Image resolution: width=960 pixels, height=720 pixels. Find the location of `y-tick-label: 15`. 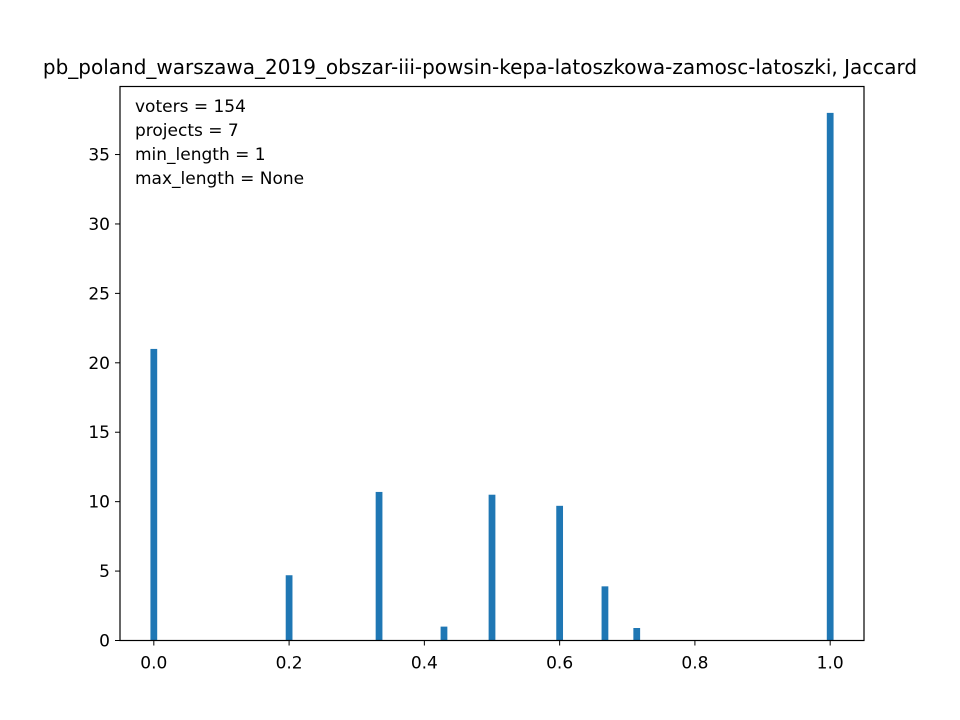

y-tick-label: 15 is located at coordinates (99, 433).